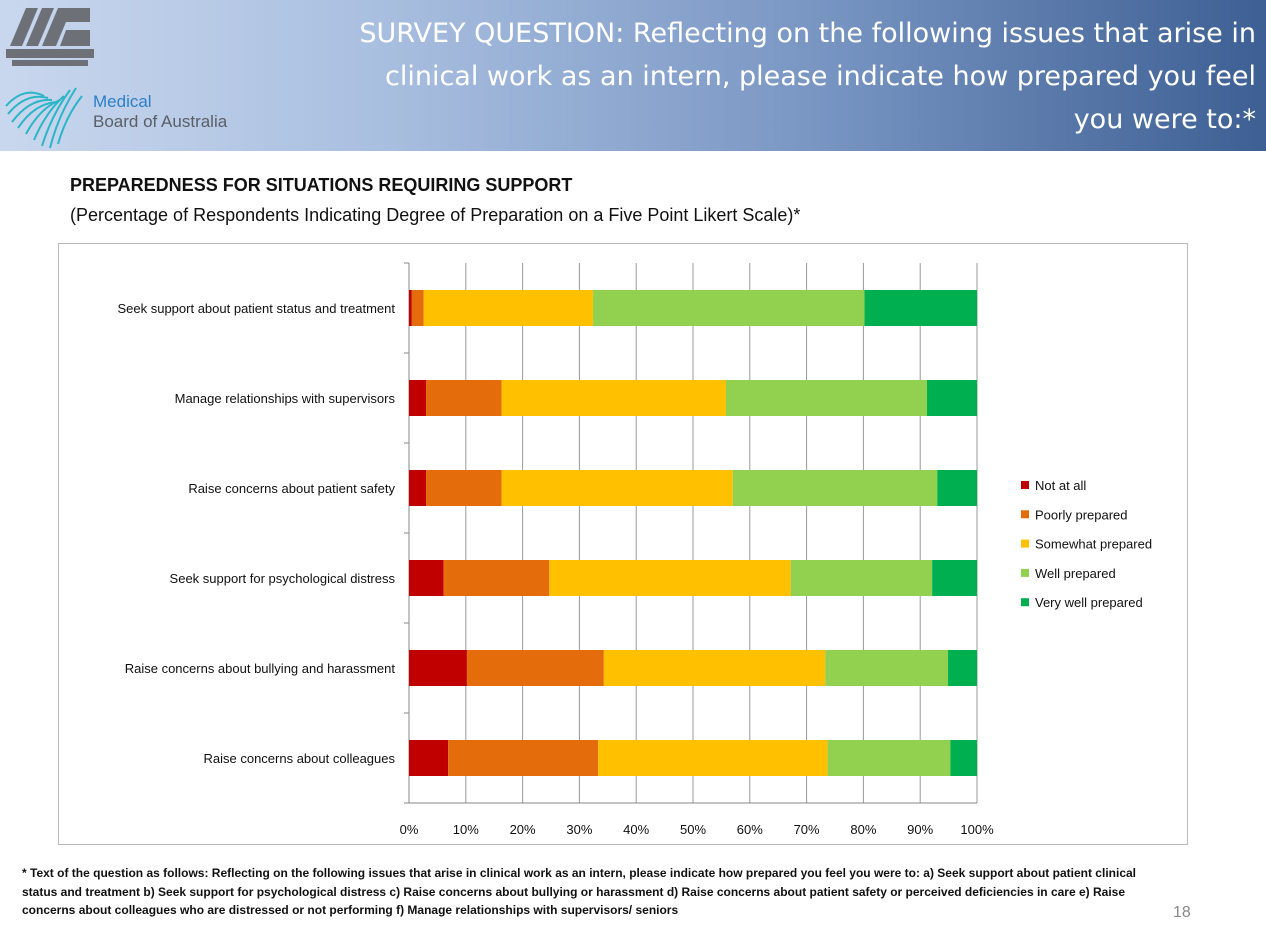  I want to click on legend-label: Well prepared, so click(1075, 573).